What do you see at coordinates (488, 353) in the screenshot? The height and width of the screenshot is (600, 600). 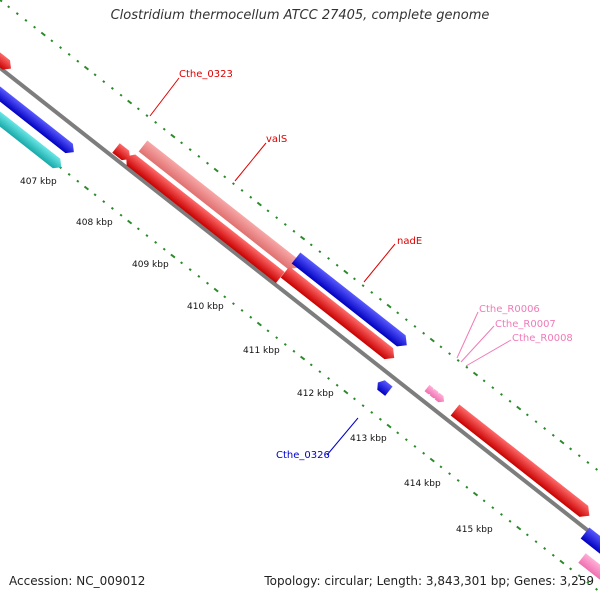 I see `leader-line` at bounding box center [488, 353].